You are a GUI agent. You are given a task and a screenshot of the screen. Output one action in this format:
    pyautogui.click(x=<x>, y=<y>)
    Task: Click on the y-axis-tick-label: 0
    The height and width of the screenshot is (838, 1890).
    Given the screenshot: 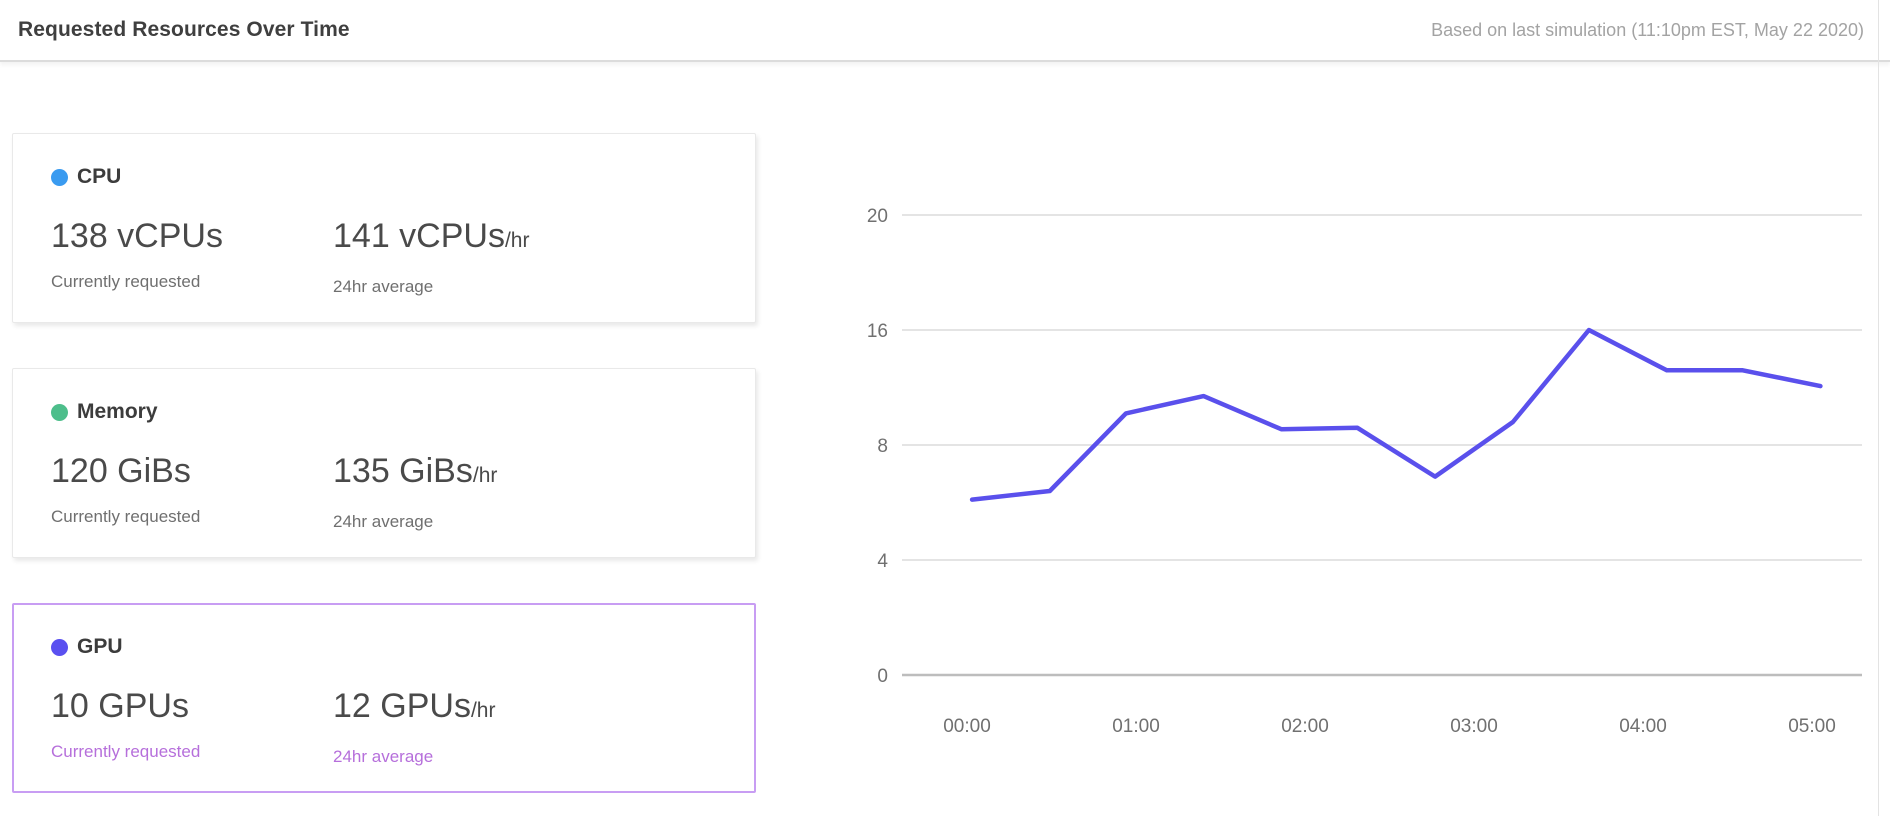 What is the action you would take?
    pyautogui.click(x=882, y=676)
    